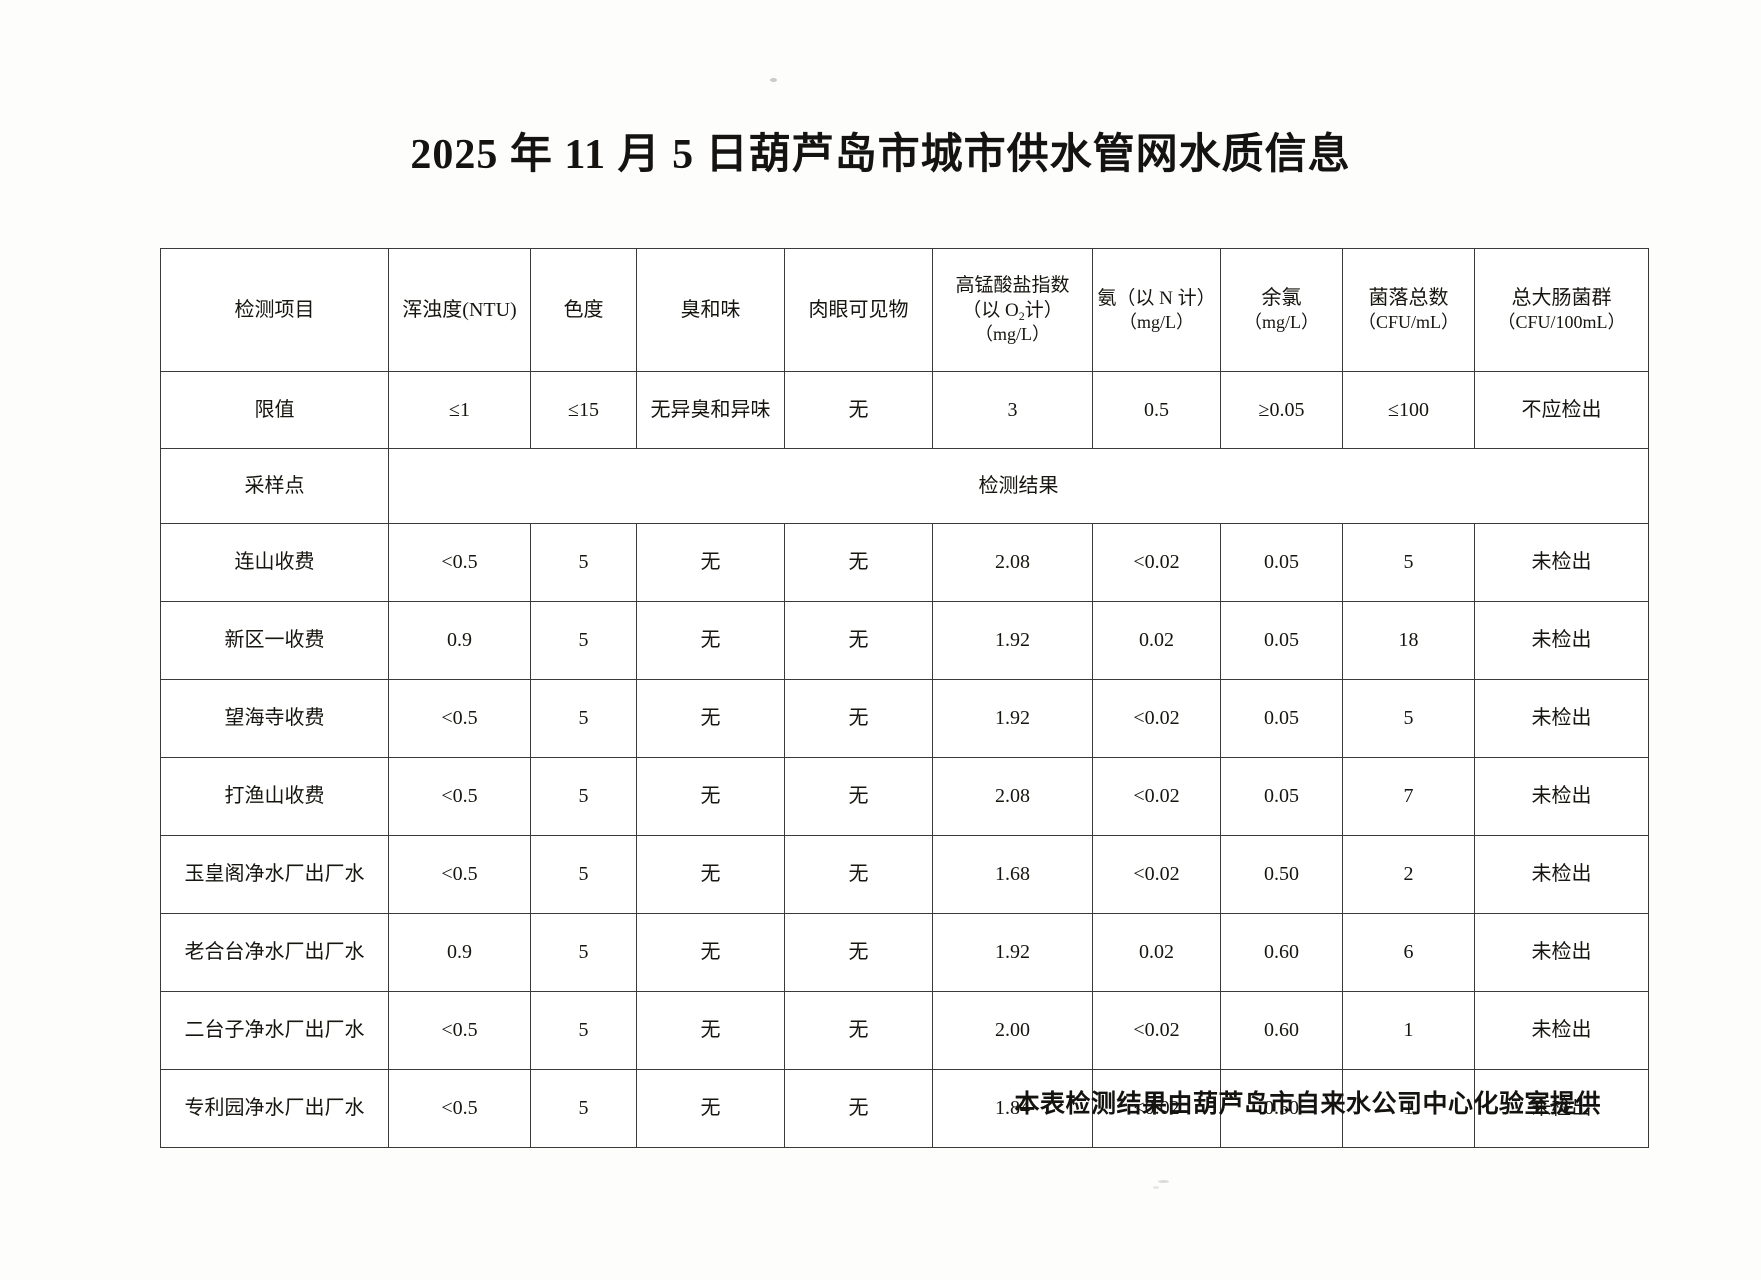 The image size is (1761, 1280). Describe the element at coordinates (1156, 310) in the screenshot. I see `header-cell-ammonia: 氨（以 N 计） （mg/L）` at that location.